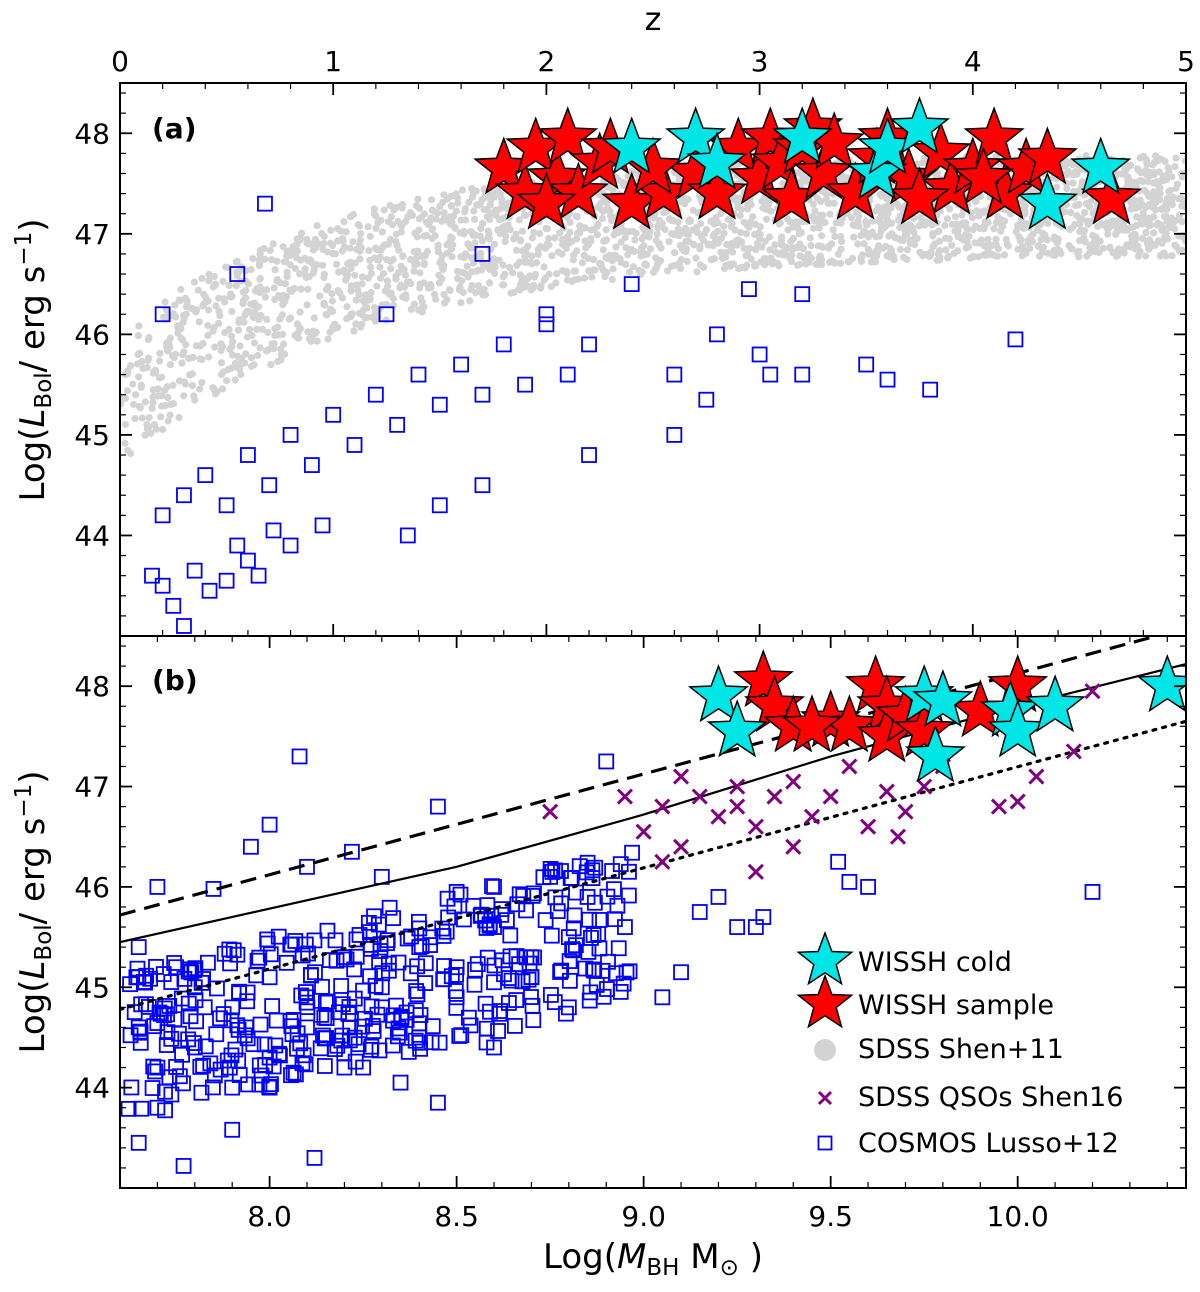  I want to click on y-tick-label-b: 47, so click(92, 787).